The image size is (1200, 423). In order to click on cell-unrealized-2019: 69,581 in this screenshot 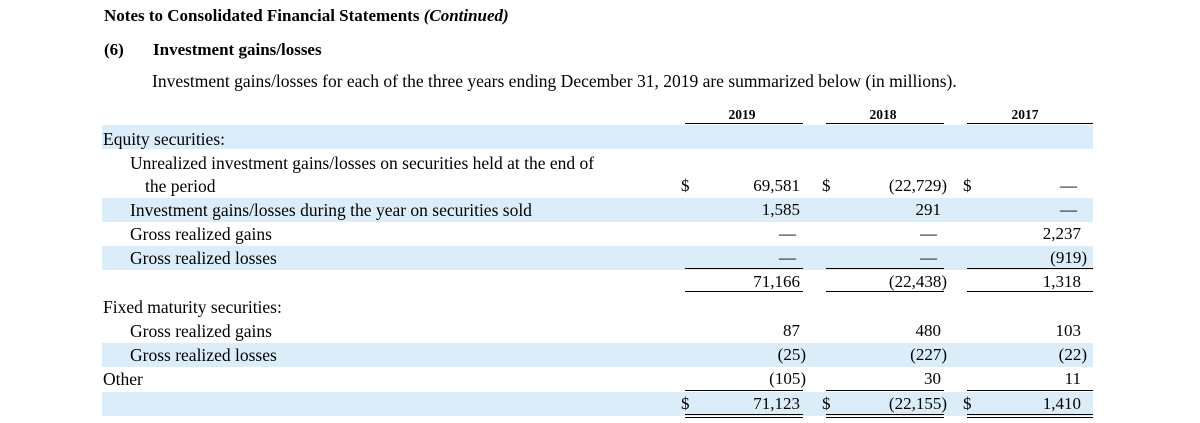, I will do `click(776, 185)`.